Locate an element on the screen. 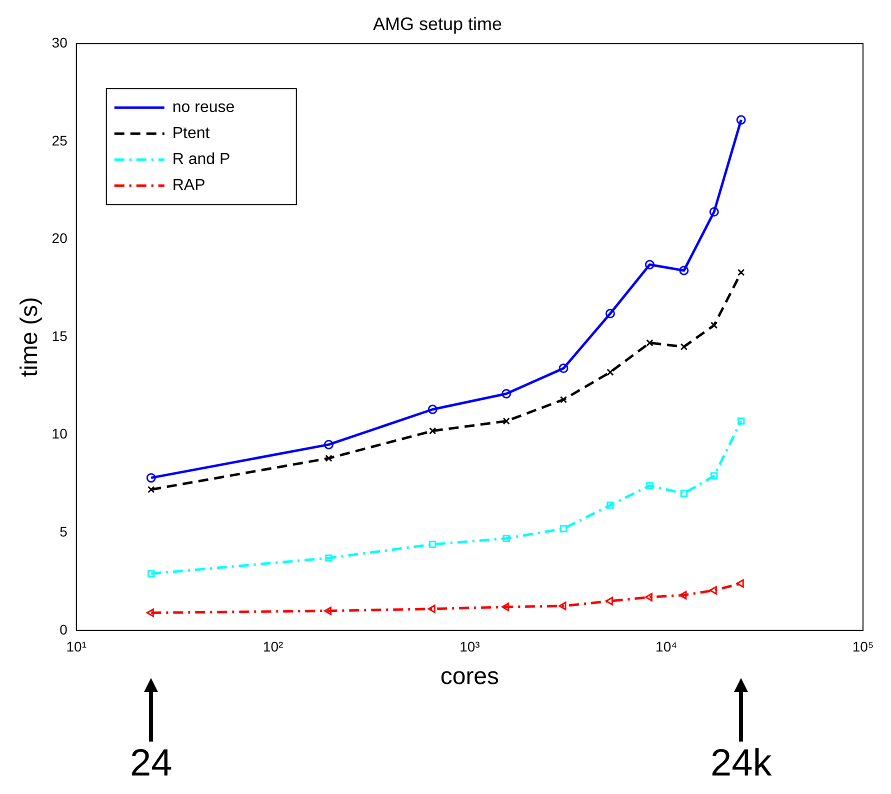 This screenshot has height=794, width=891. text: 24k is located at coordinates (741, 763).